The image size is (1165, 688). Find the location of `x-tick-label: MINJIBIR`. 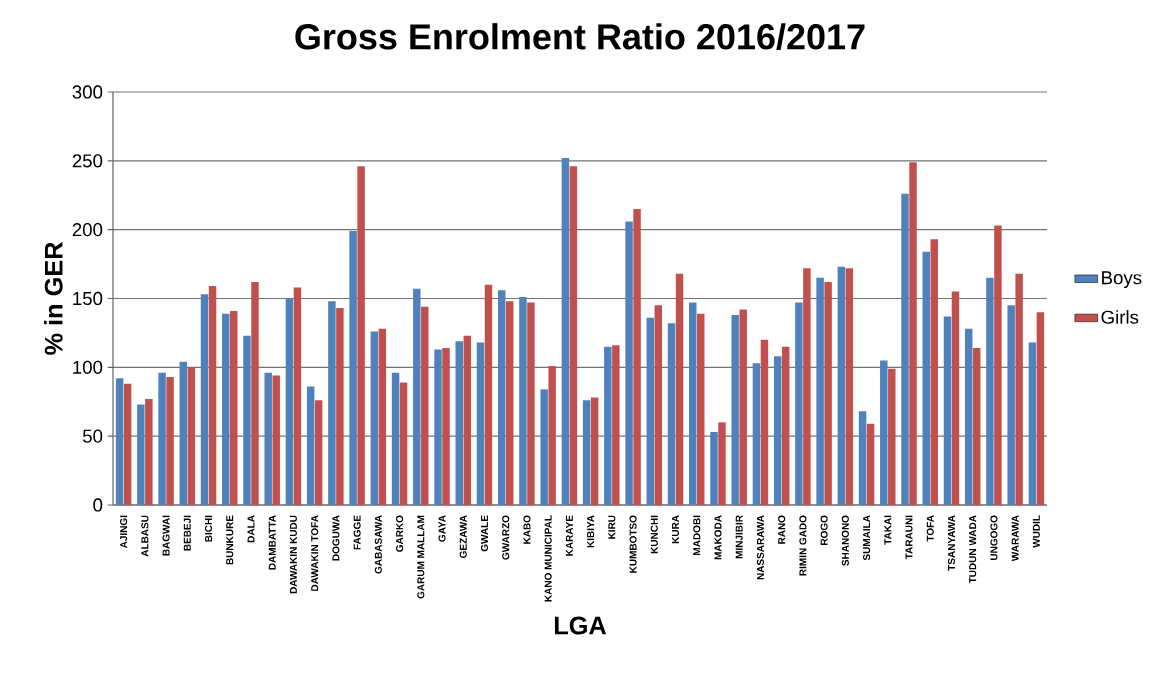

x-tick-label: MINJIBIR is located at coordinates (739, 537).